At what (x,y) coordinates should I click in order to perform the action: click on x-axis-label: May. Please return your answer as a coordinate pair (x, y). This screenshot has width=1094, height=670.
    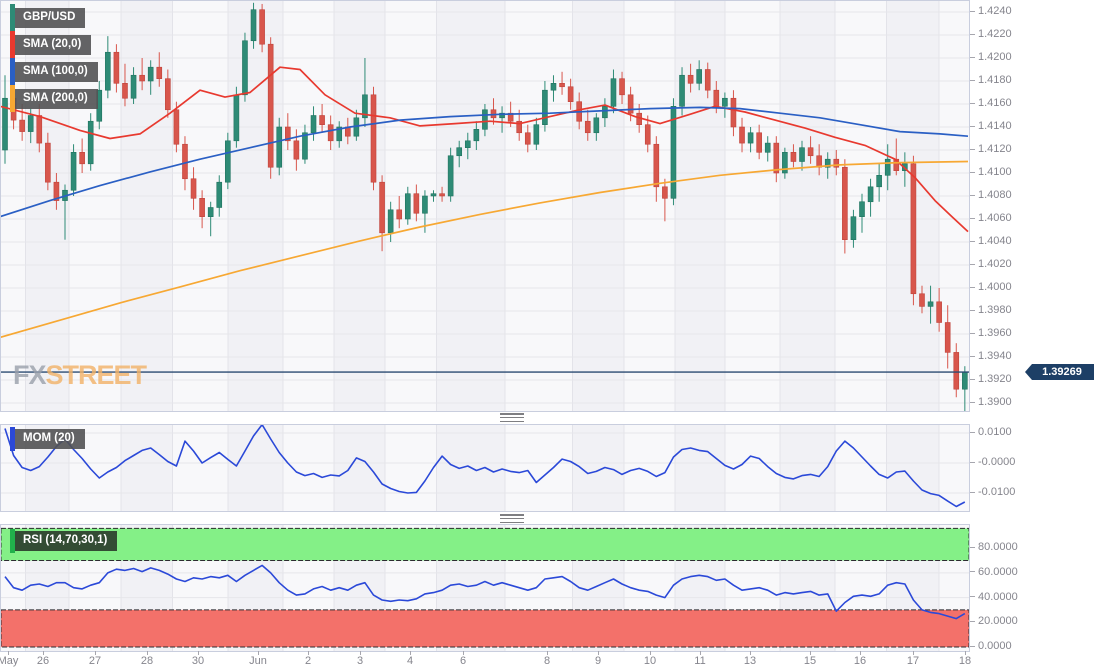
    Looking at the image, I should click on (9, 661).